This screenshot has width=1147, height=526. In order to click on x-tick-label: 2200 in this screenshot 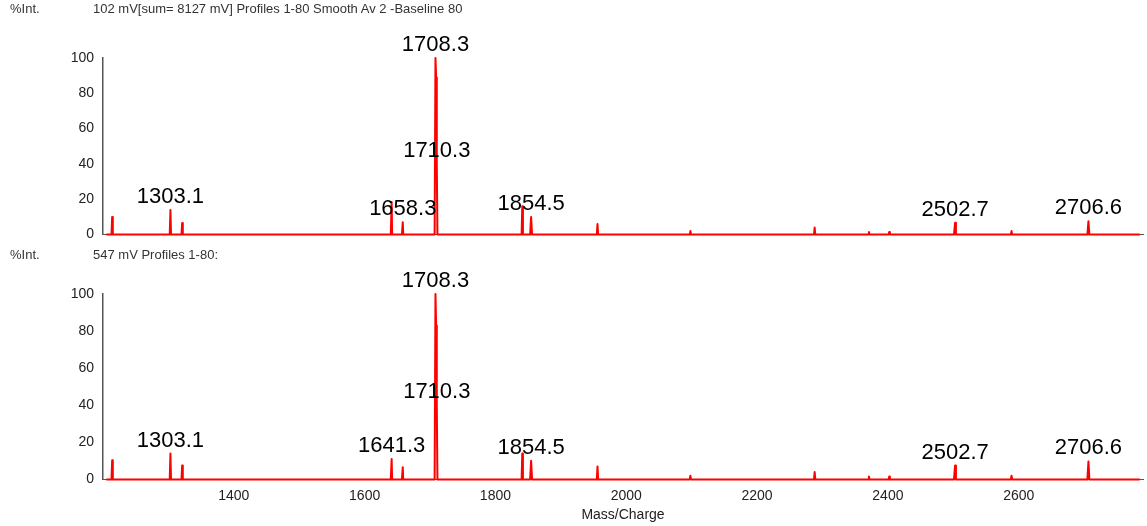, I will do `click(757, 494)`.